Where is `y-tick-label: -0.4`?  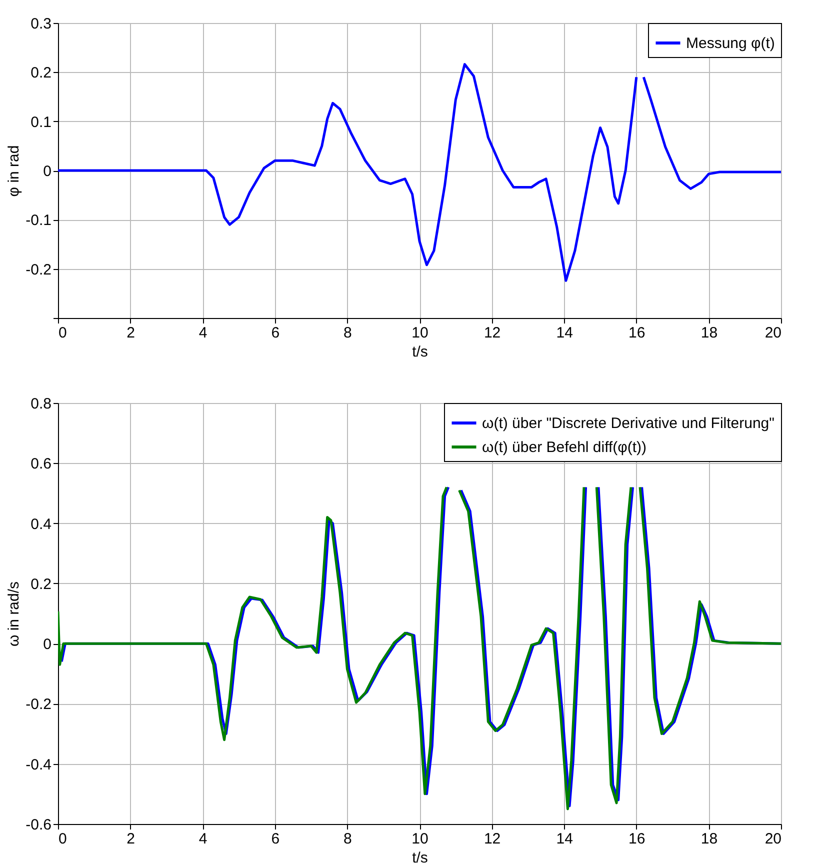
y-tick-label: -0.4 is located at coordinates (39, 765).